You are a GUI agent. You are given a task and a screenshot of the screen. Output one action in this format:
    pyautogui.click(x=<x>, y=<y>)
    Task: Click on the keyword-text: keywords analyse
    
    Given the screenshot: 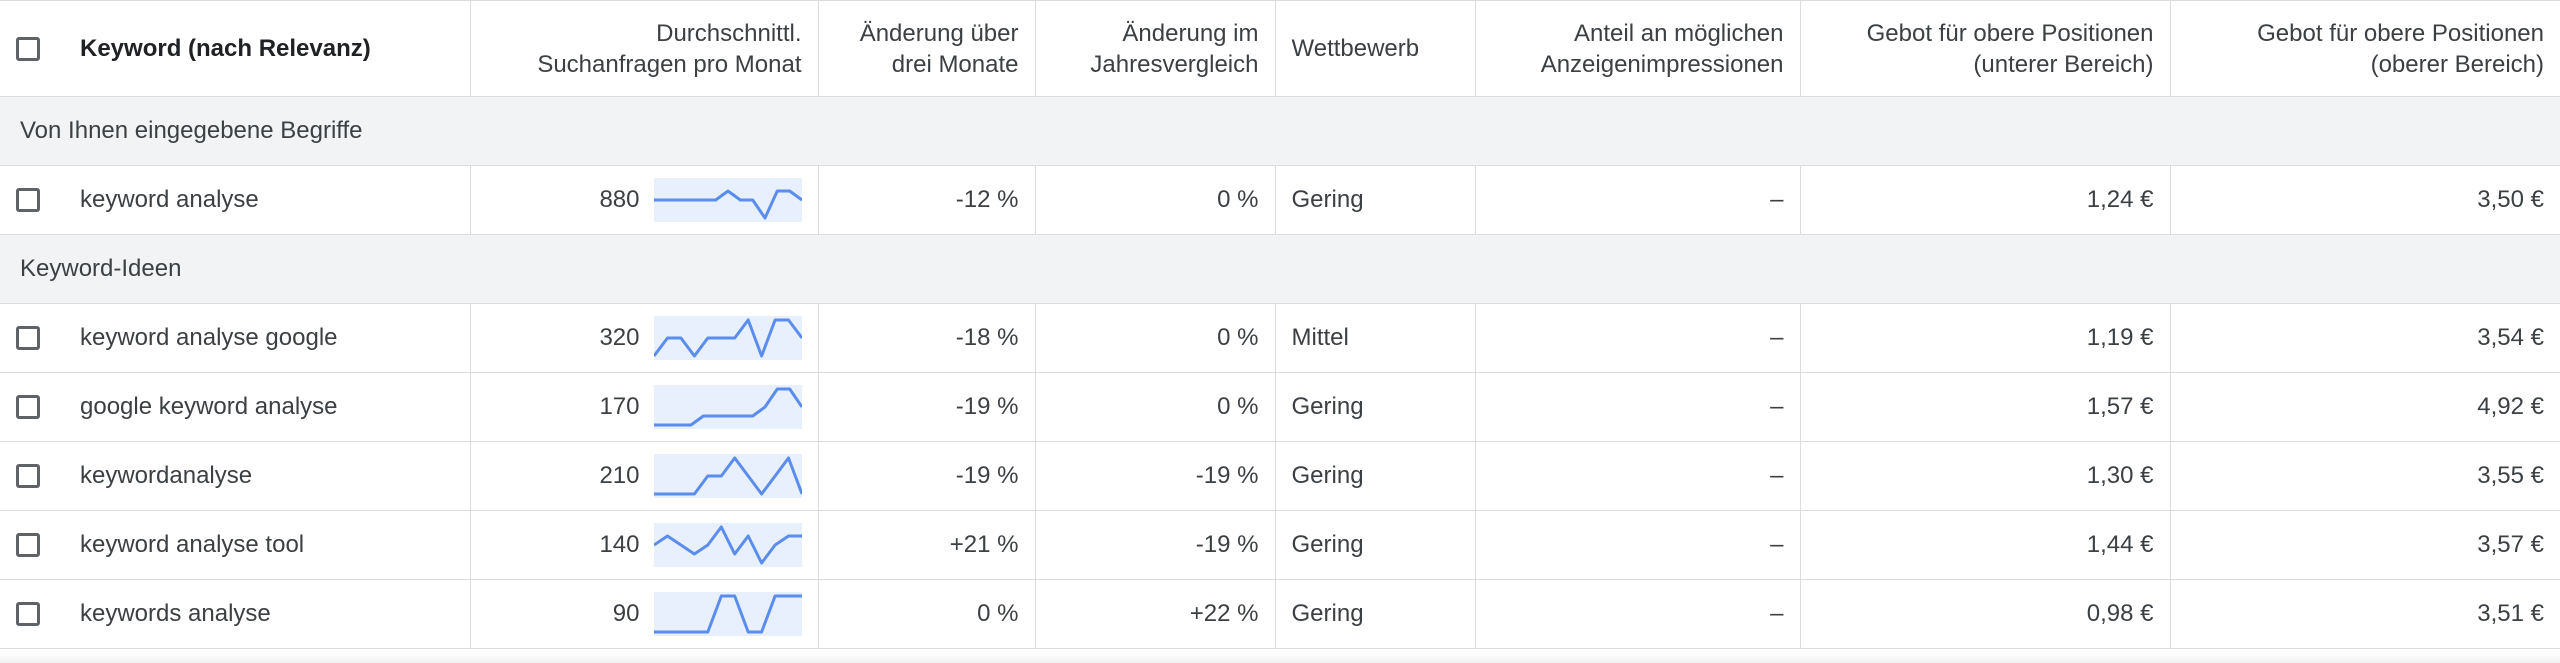 What is the action you would take?
    pyautogui.click(x=175, y=613)
    